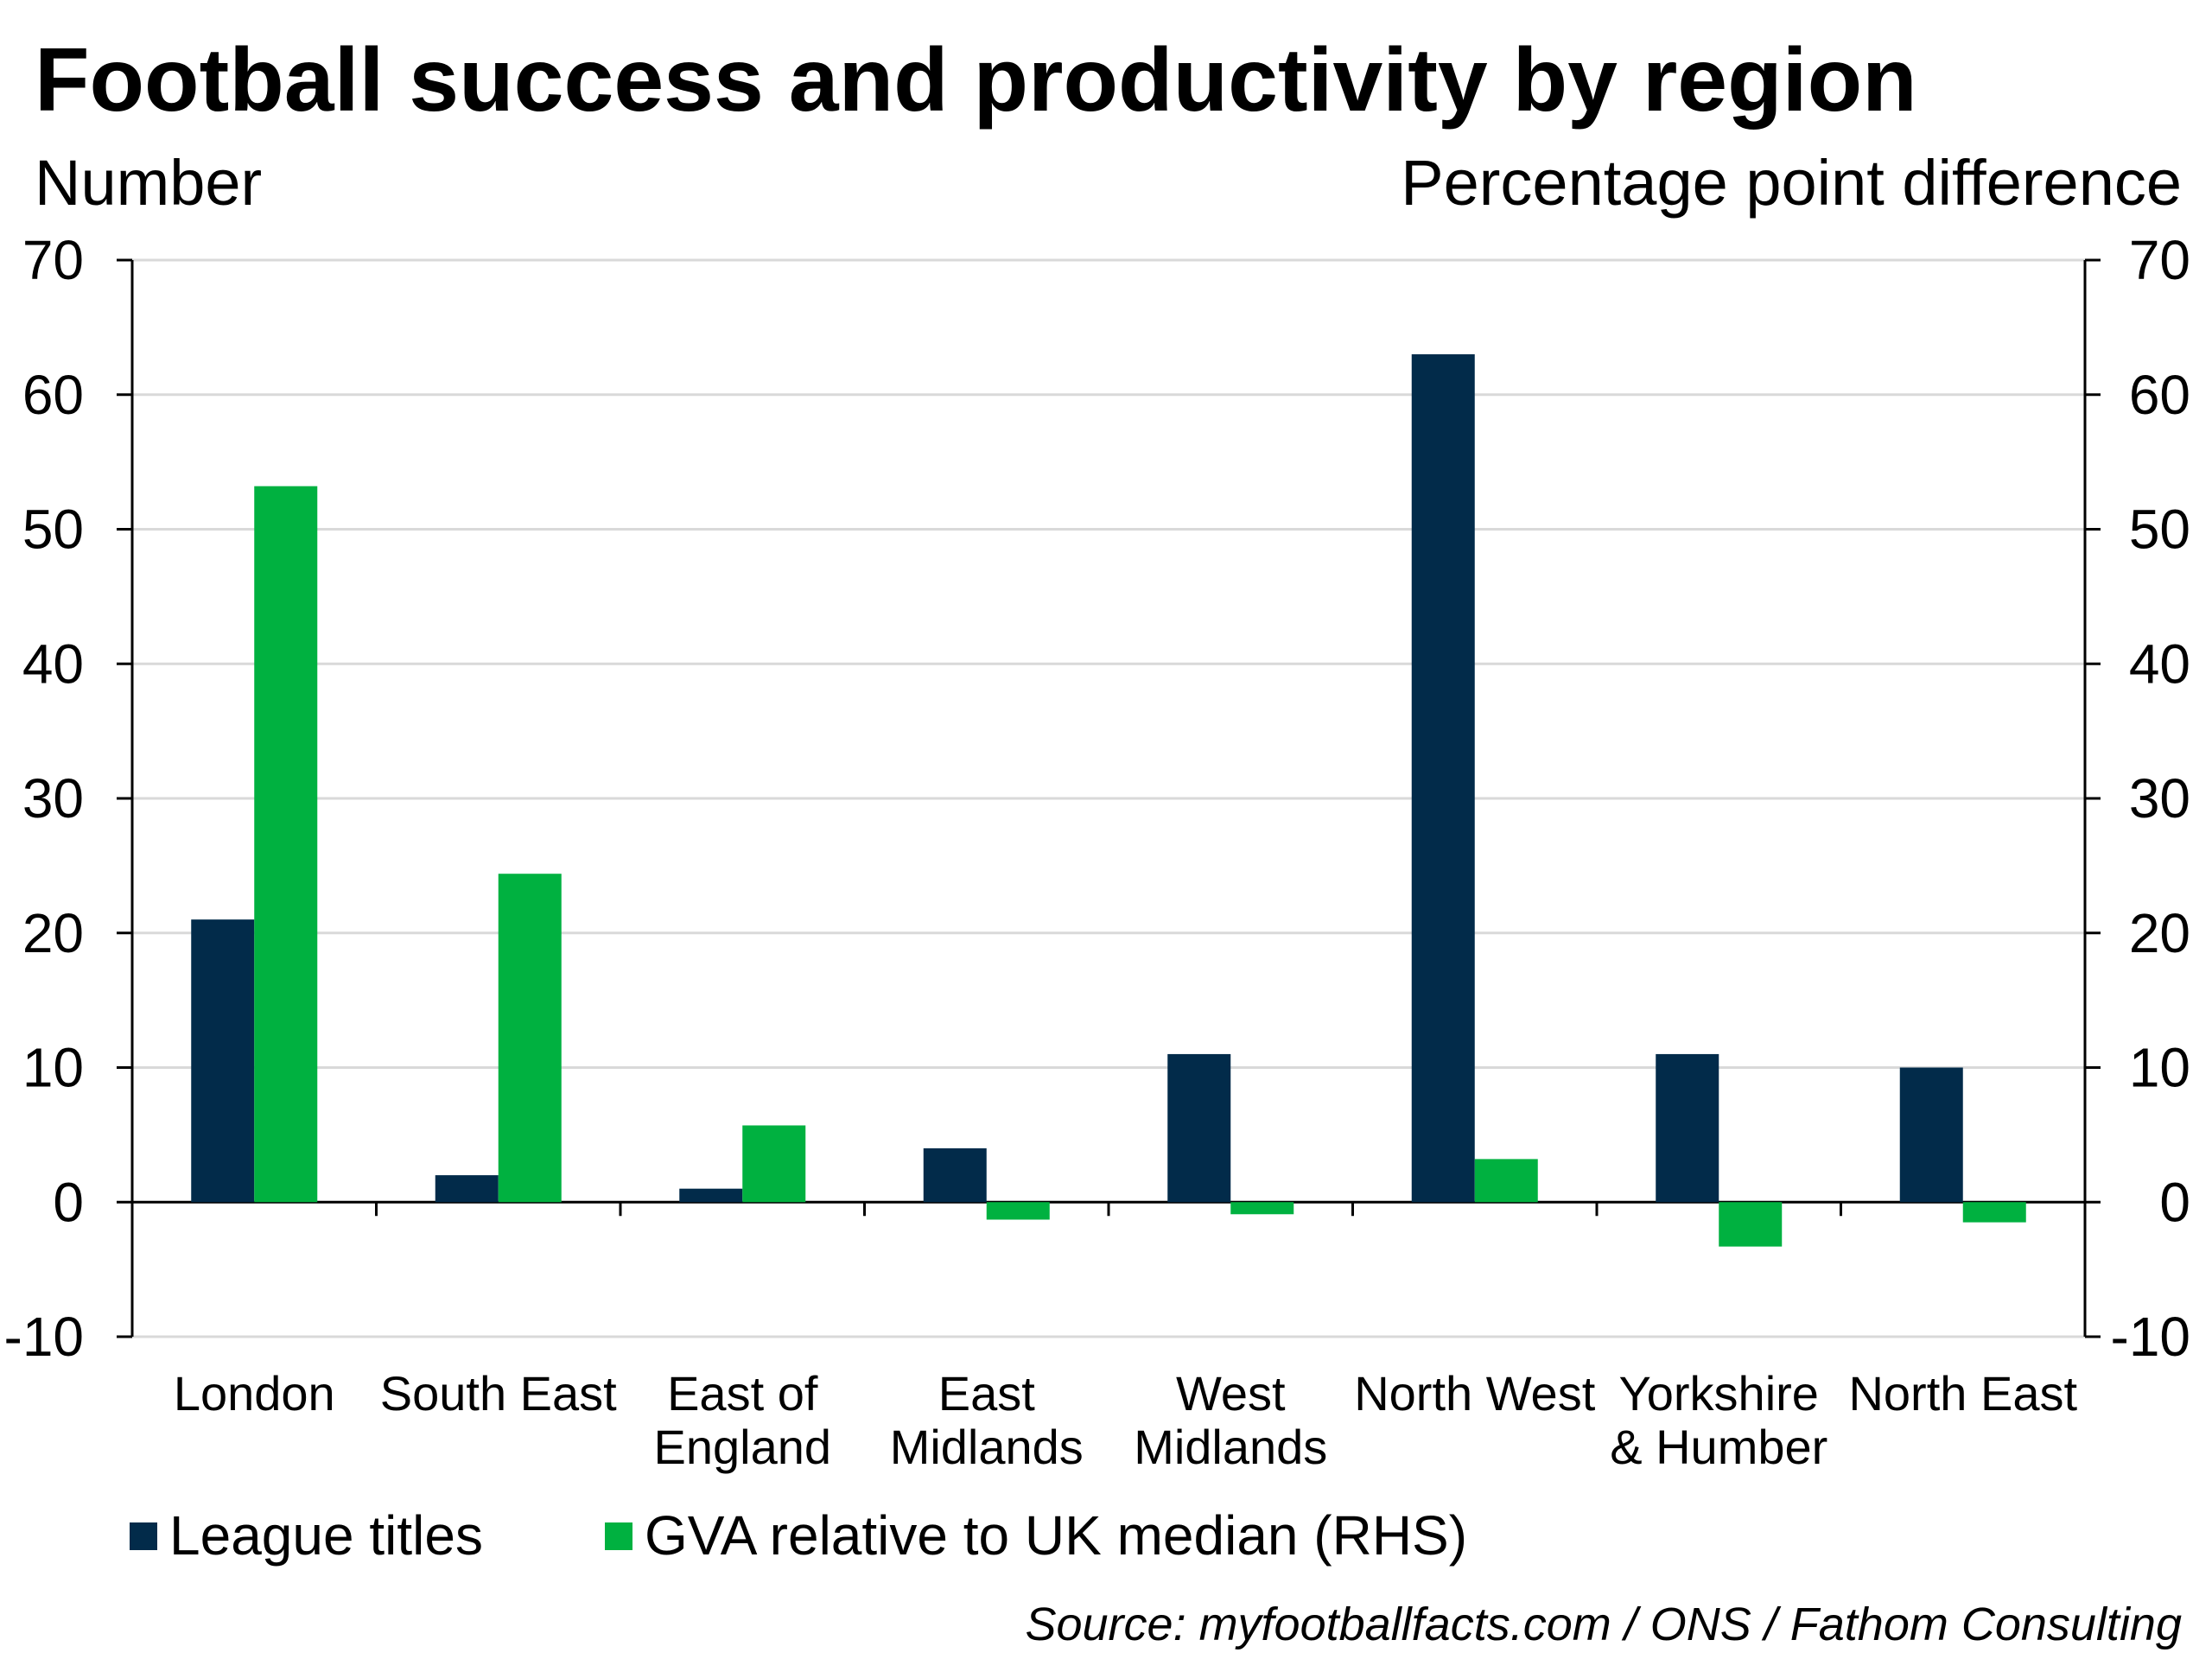 The image size is (2212, 1659). I want to click on right-tick-label: 30, so click(2159, 798).